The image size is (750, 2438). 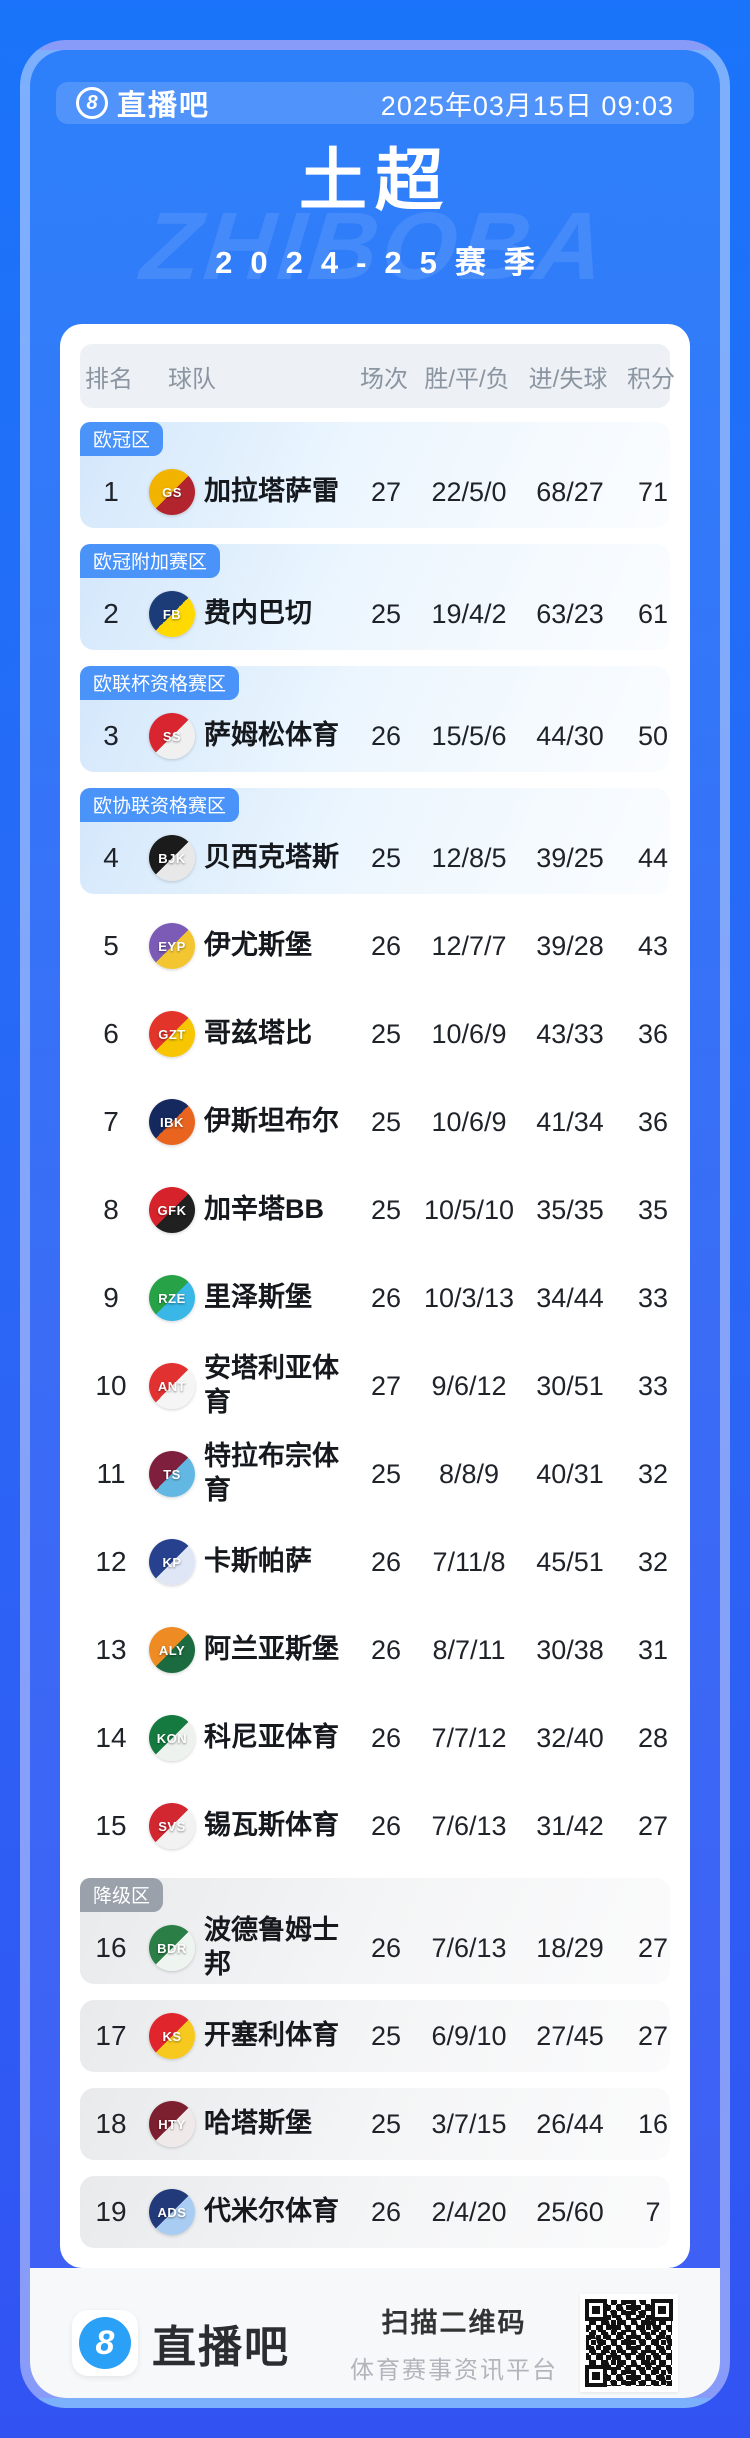 What do you see at coordinates (653, 2035) in the screenshot?
I see `points-cell: 27` at bounding box center [653, 2035].